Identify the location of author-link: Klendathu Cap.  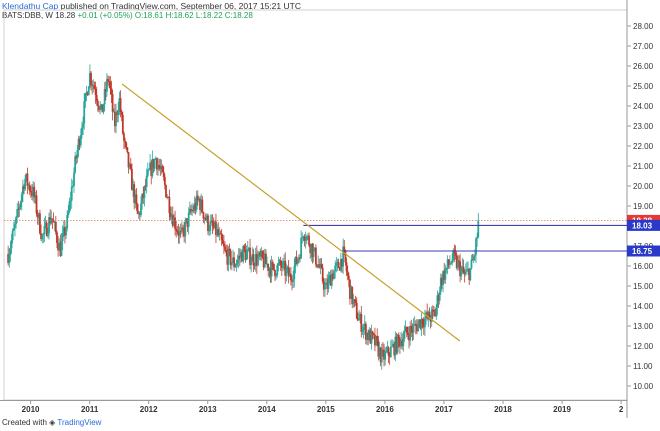
(30, 6).